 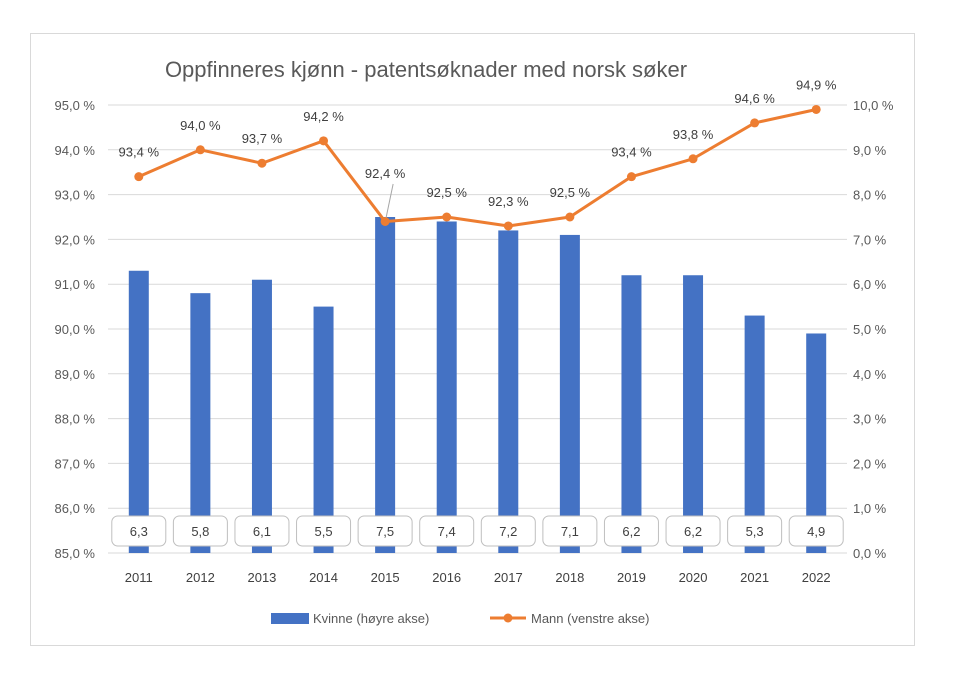 I want to click on right-tick-label: 7,0 %, so click(x=870, y=239).